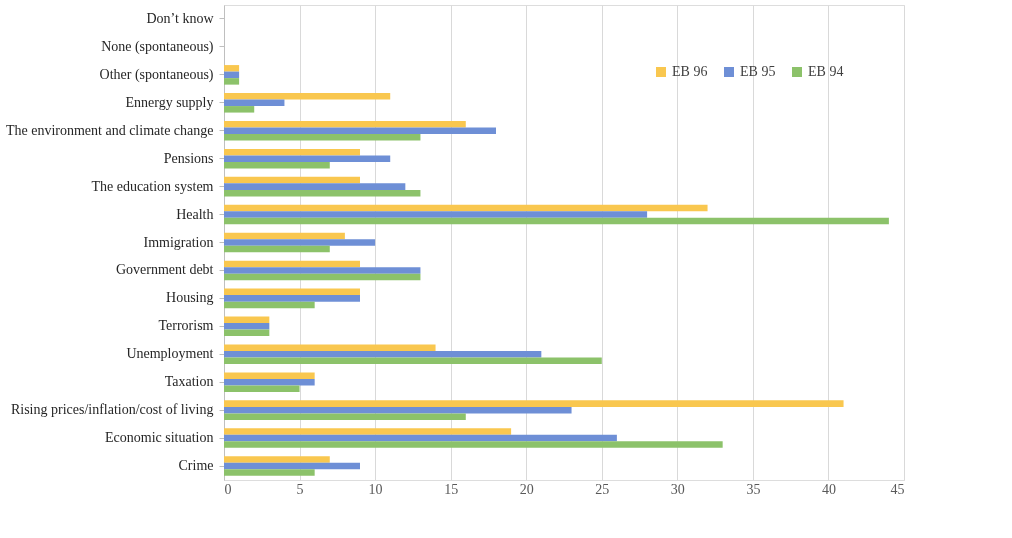 The width and height of the screenshot is (1012, 538). What do you see at coordinates (186, 326) in the screenshot?
I see `y-tick-label: Terrorism` at bounding box center [186, 326].